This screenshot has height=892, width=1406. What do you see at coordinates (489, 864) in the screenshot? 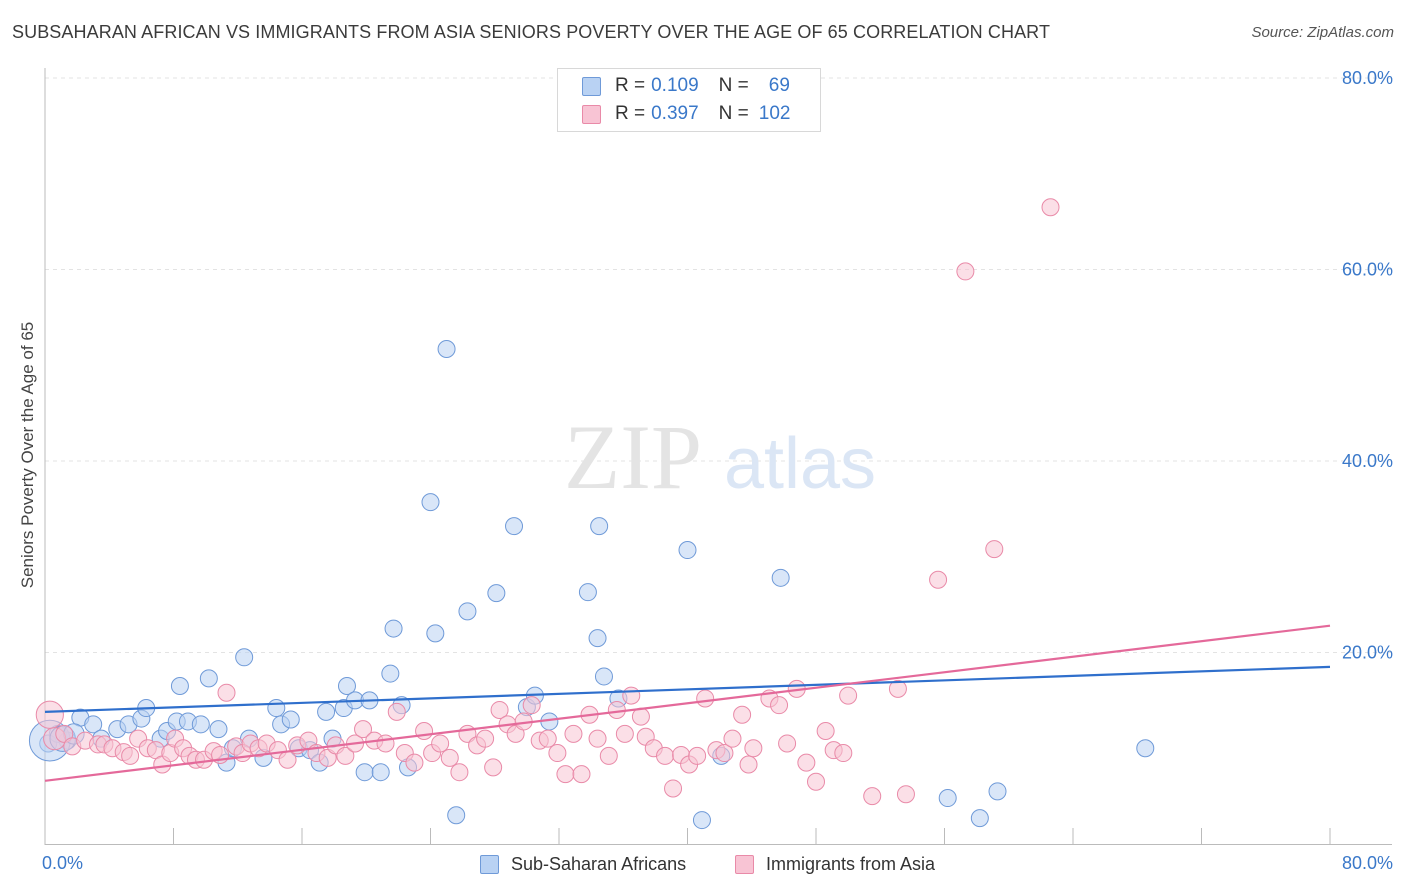
I see `bottom-legend-swatch-blue` at bounding box center [489, 864].